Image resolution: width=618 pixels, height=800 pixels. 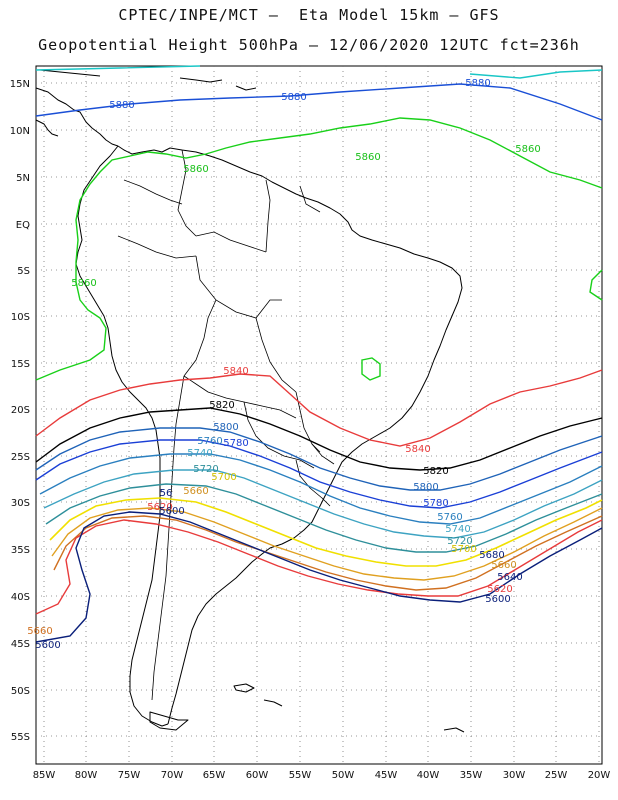 What do you see at coordinates (20, 644) in the screenshot?
I see `lat-label: 45S` at bounding box center [20, 644].